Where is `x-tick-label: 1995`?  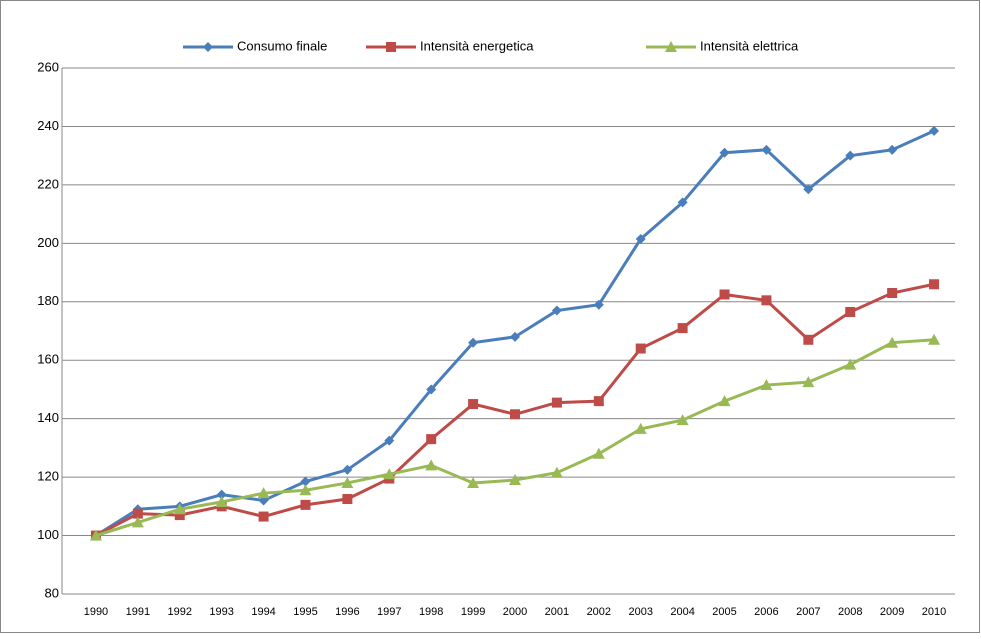
x-tick-label: 1995 is located at coordinates (305, 612).